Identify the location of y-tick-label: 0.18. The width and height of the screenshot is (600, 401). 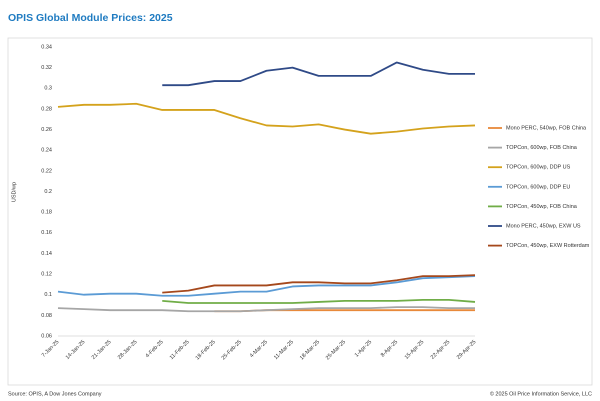
(46, 213).